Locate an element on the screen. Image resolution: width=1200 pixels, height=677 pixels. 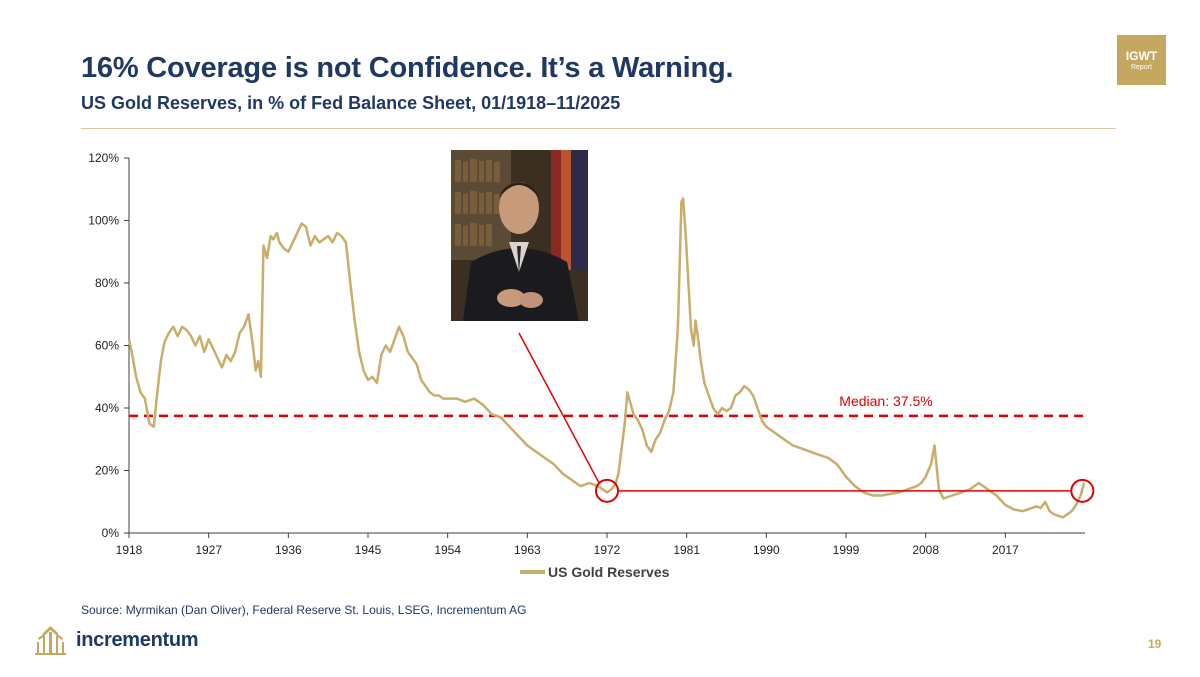
y-tick-label: 0% is located at coordinates (111, 533).